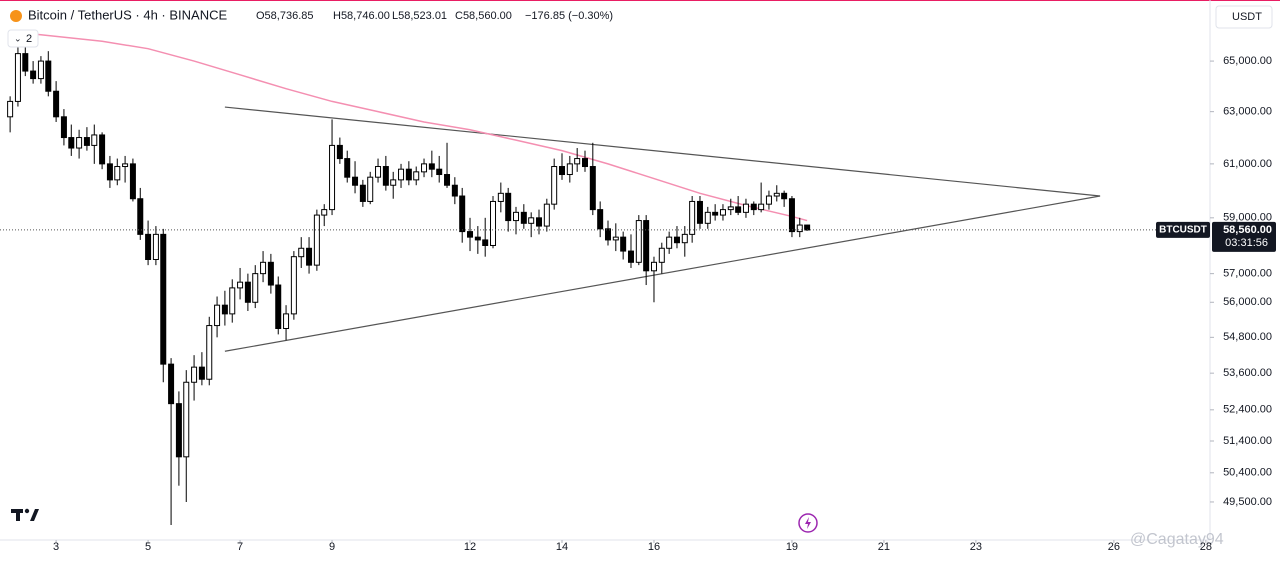  Describe the element at coordinates (1247, 373) in the screenshot. I see `y-tick-label: 53,600.00` at that location.